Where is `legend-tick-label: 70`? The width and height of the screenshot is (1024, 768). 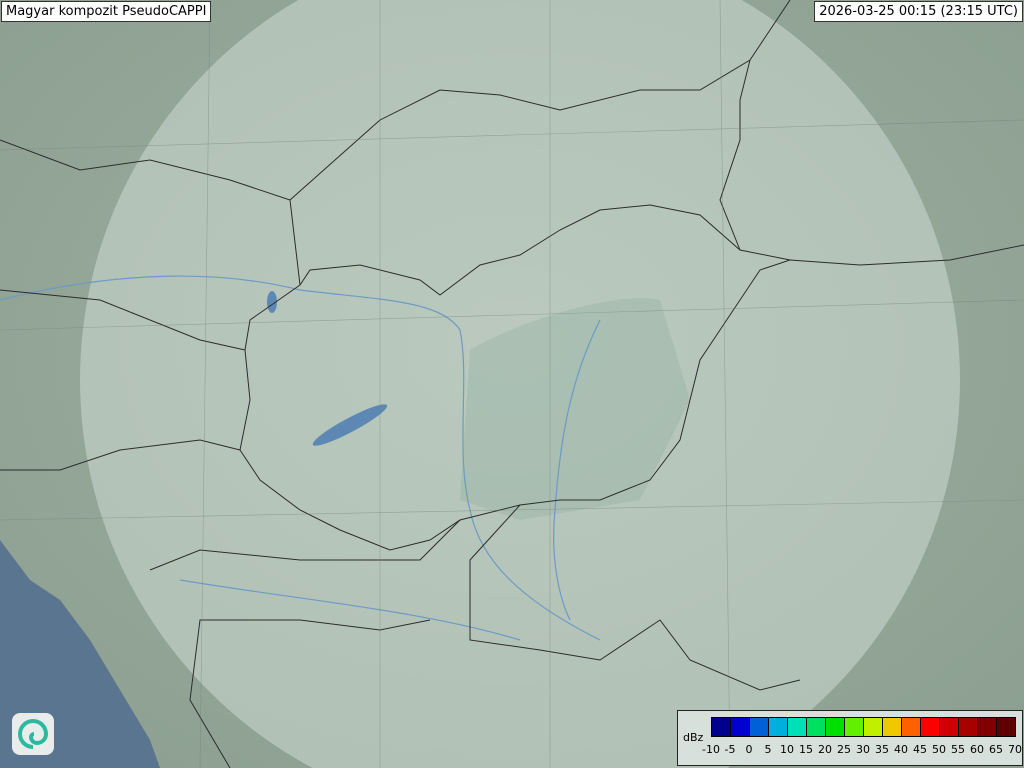 legend-tick-label: 70 is located at coordinates (1015, 749).